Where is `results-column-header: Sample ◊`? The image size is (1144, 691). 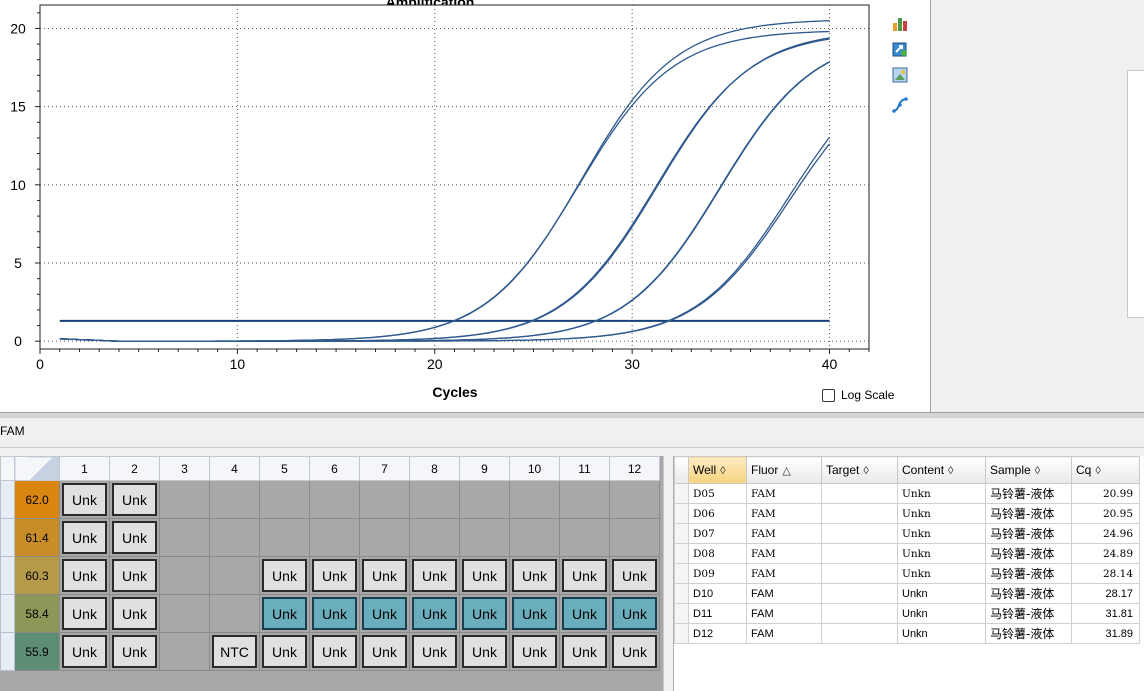
results-column-header: Sample ◊ is located at coordinates (1028, 470).